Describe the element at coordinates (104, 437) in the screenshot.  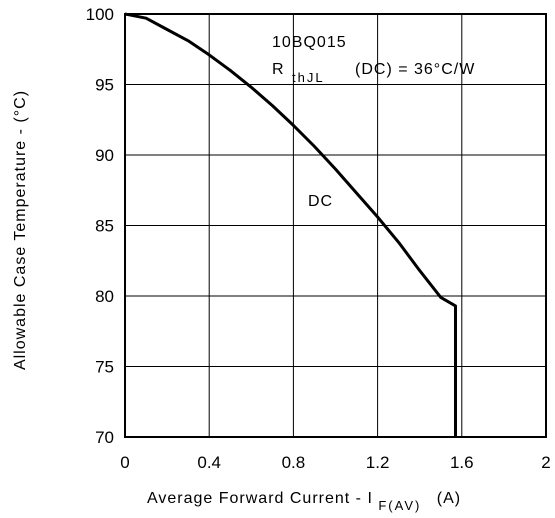
I see `y-tick-label: 70` at that location.